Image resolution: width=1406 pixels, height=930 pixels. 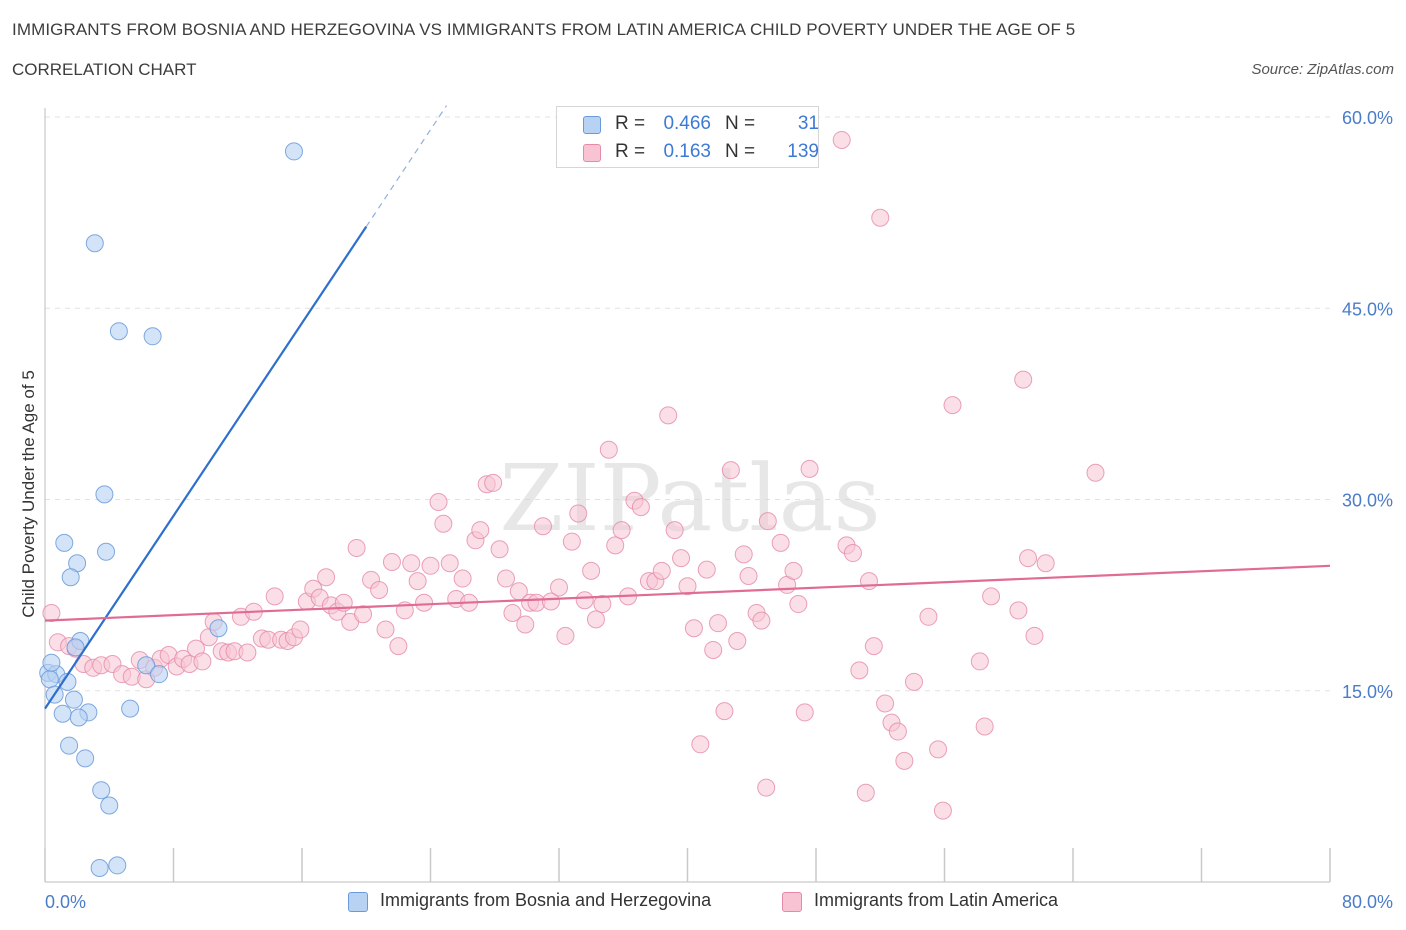 I want to click on y-tick-label: 30.0%, so click(x=1367, y=501).